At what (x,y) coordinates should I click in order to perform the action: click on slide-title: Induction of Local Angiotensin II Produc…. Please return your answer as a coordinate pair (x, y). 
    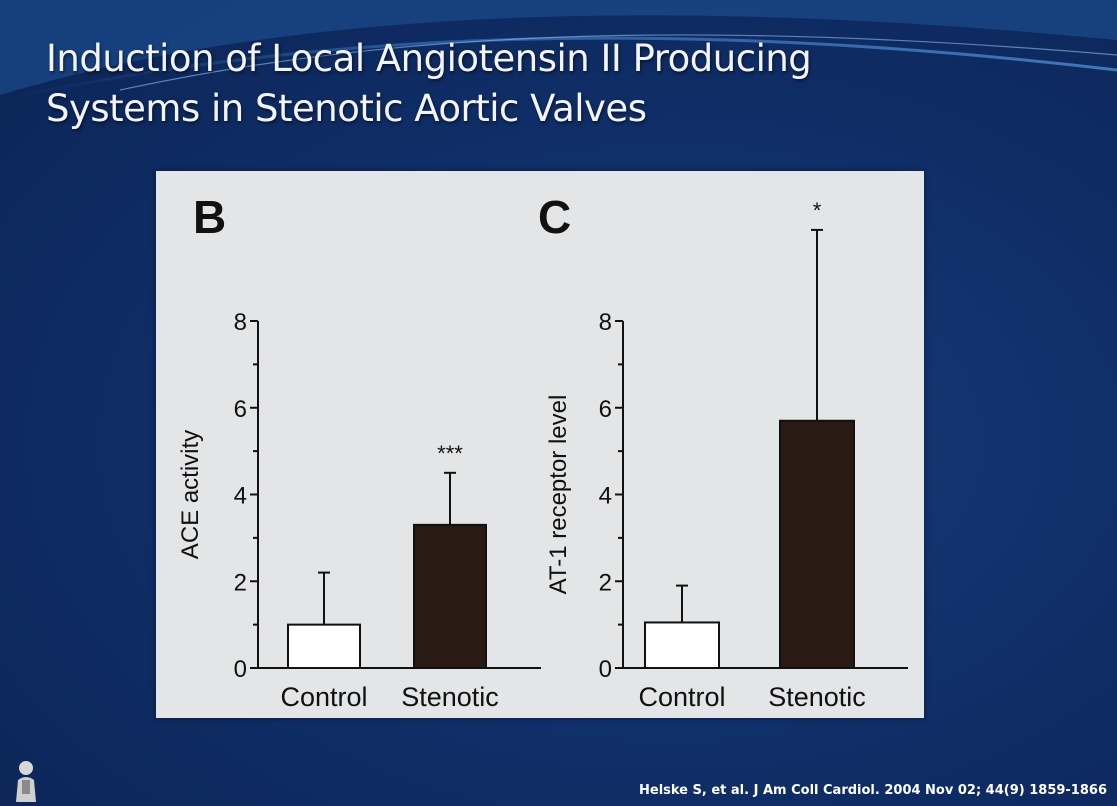
    Looking at the image, I should click on (429, 84).